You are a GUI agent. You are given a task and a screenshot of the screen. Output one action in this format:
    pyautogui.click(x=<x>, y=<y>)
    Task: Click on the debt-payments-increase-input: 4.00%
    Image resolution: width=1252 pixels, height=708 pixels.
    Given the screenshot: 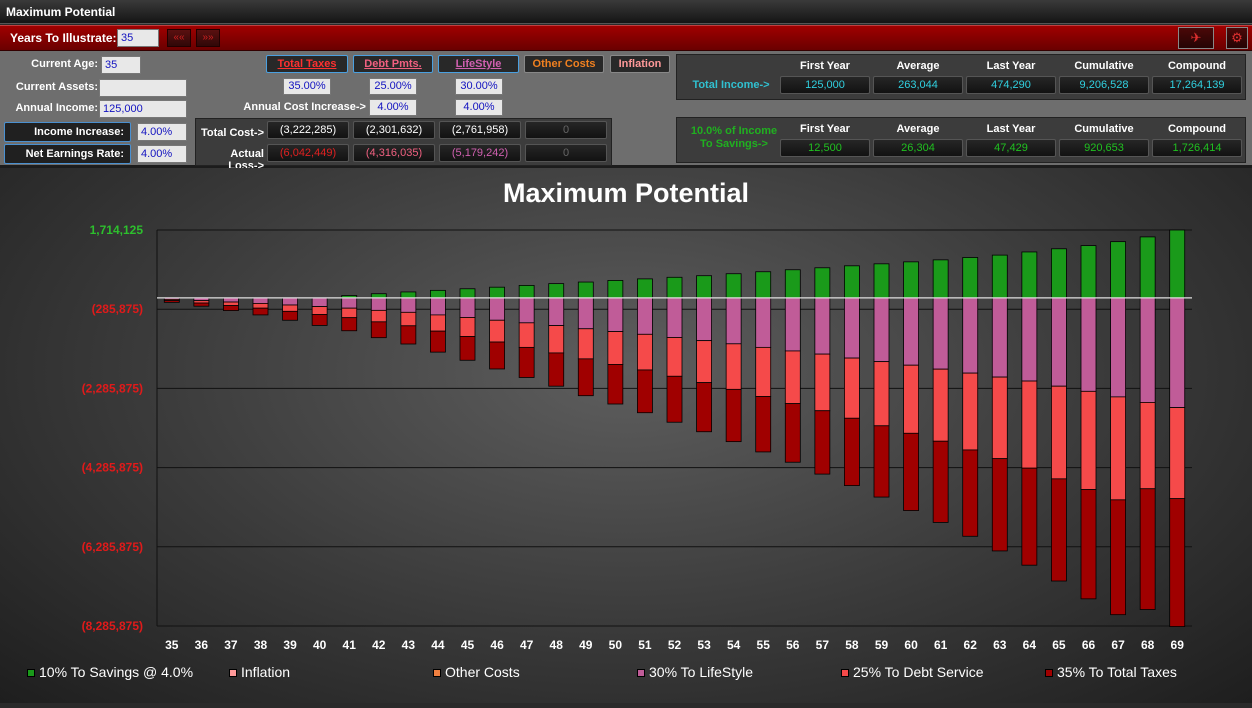 What is the action you would take?
    pyautogui.click(x=393, y=107)
    